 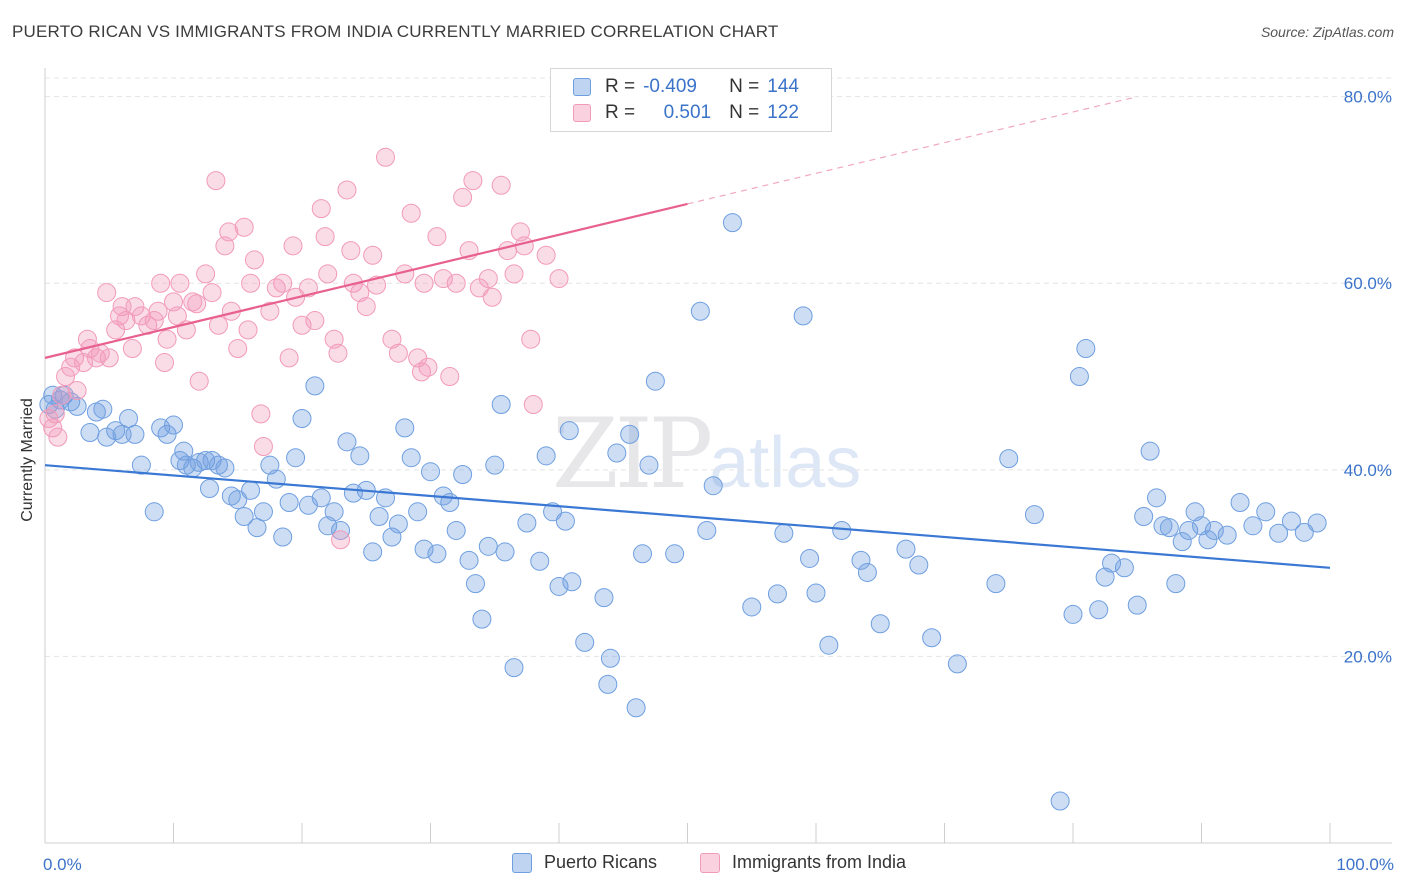 What do you see at coordinates (366, 280) in the screenshot?
I see `trend-line-india` at bounding box center [366, 280].